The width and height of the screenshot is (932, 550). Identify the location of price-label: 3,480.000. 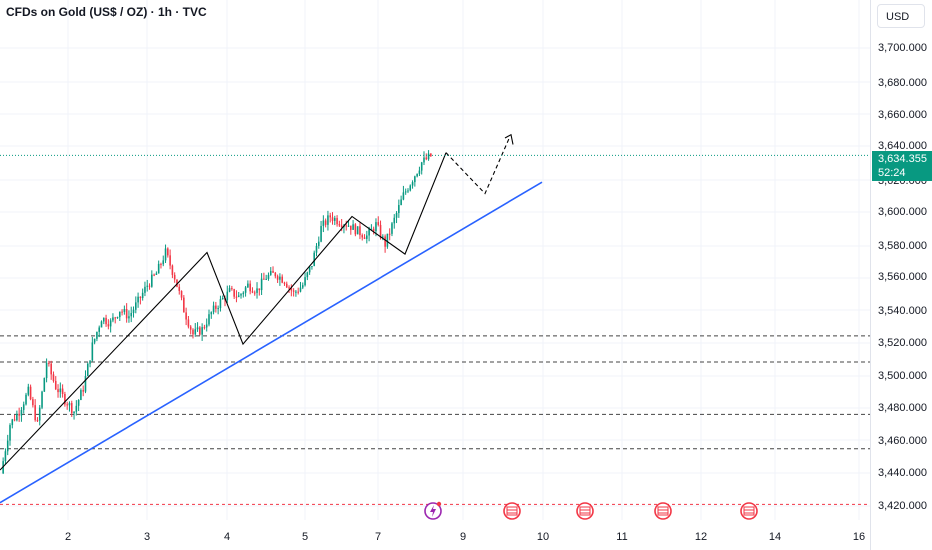
(902, 408).